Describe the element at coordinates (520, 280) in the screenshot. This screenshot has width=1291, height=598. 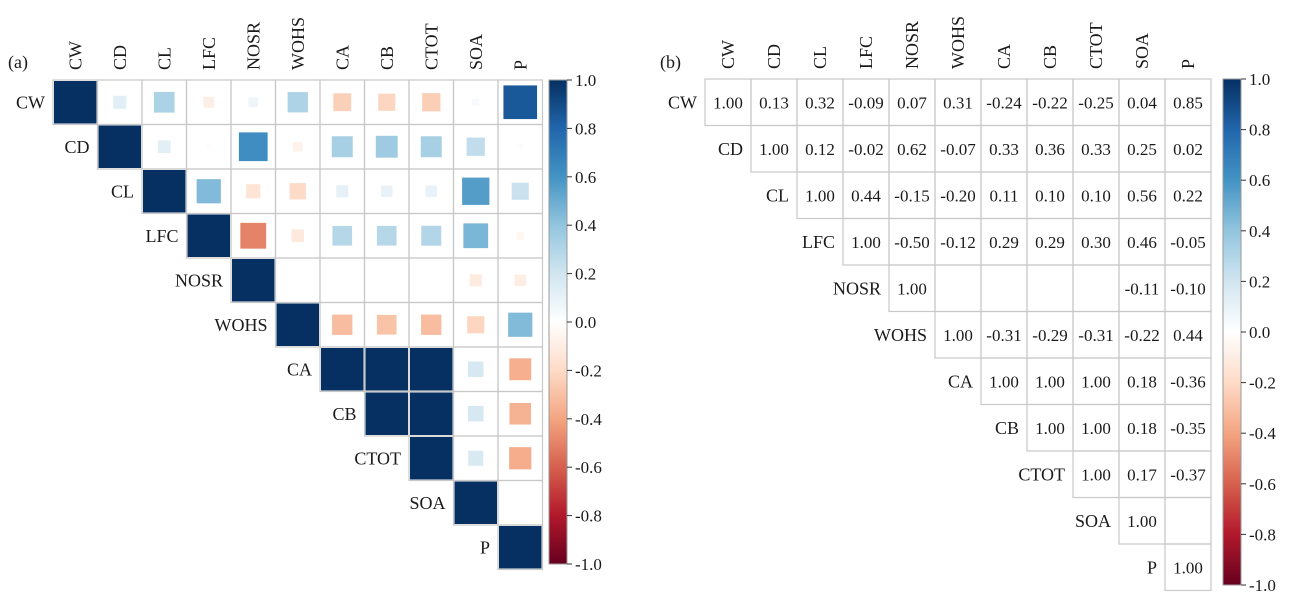
I see `corr-square-nosr-p` at that location.